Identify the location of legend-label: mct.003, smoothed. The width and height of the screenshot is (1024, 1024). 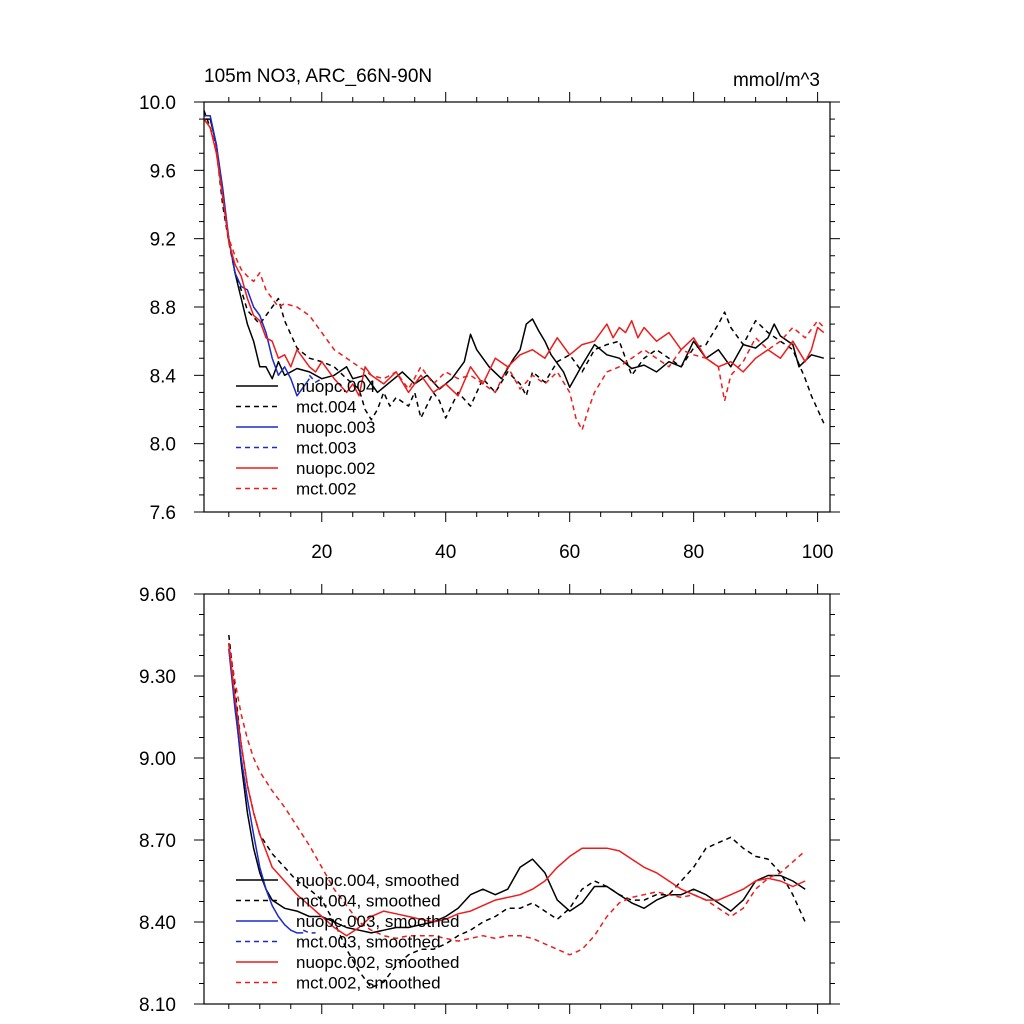
(368, 942).